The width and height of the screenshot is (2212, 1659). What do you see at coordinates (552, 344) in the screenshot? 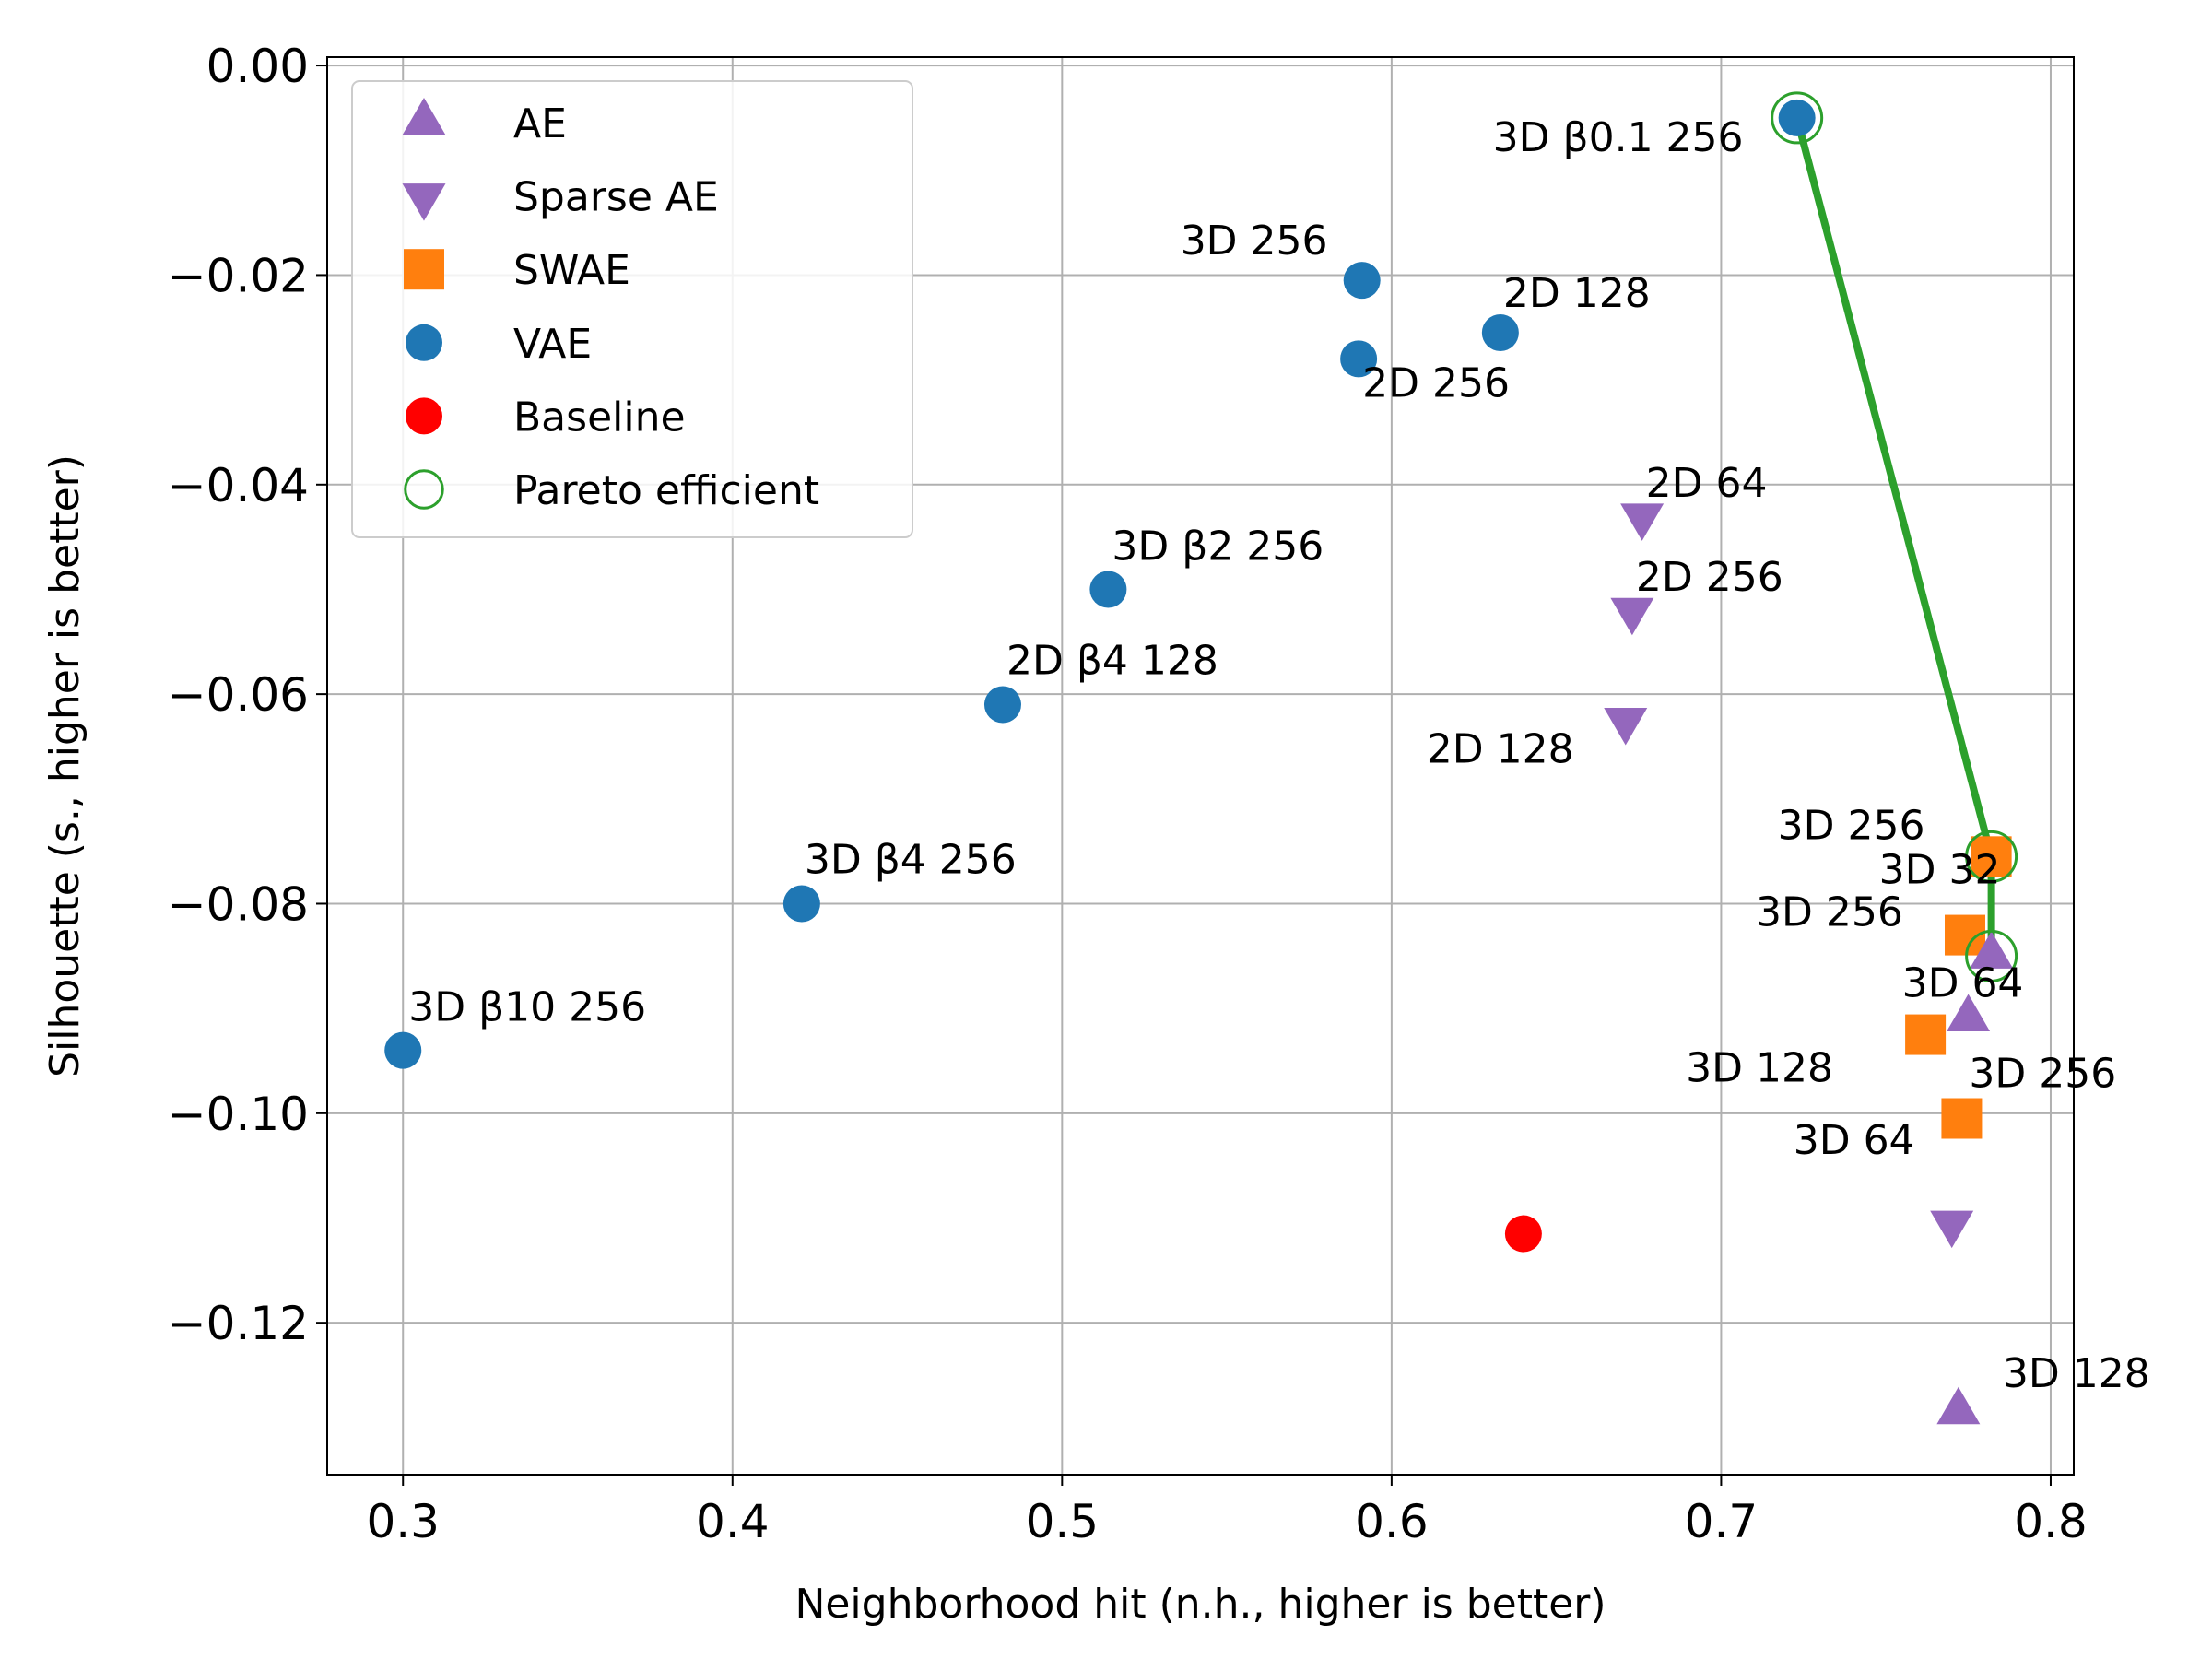
I see `legend-label-vae: VAE` at bounding box center [552, 344].